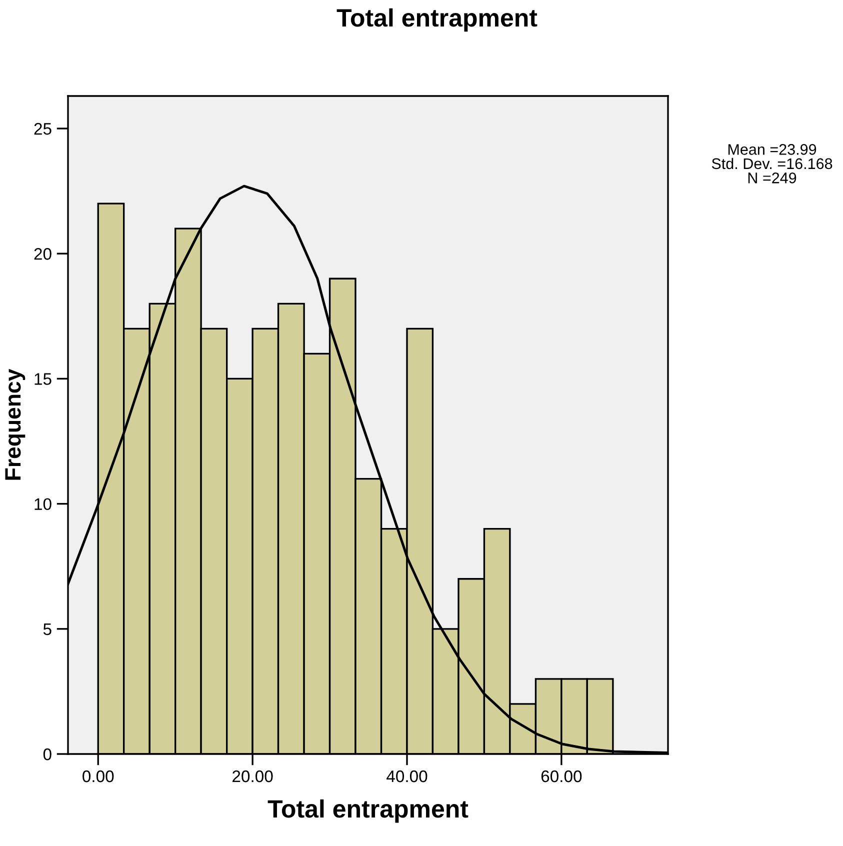 The width and height of the screenshot is (843, 846). What do you see at coordinates (43, 128) in the screenshot?
I see `y-tick-label: 25` at bounding box center [43, 128].